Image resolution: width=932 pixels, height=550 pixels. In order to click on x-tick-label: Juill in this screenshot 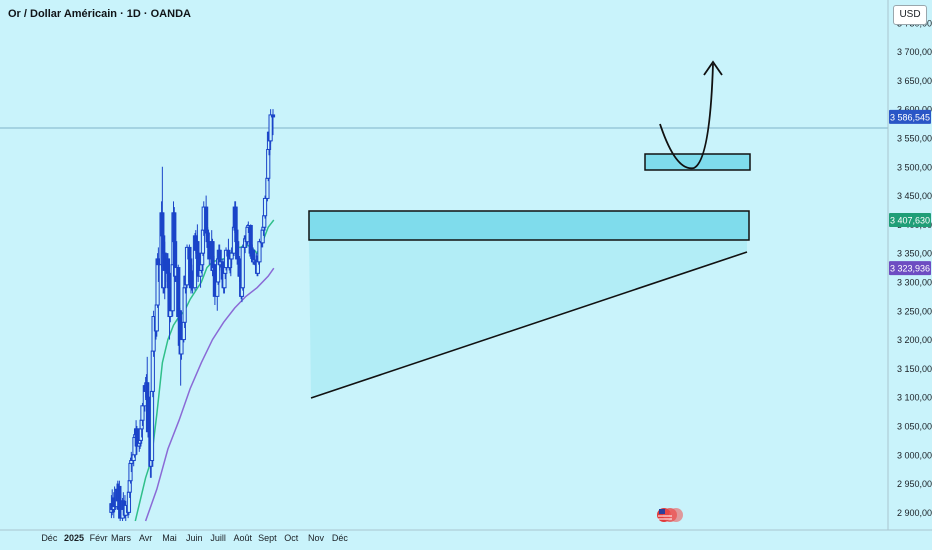, I will do `click(218, 538)`.